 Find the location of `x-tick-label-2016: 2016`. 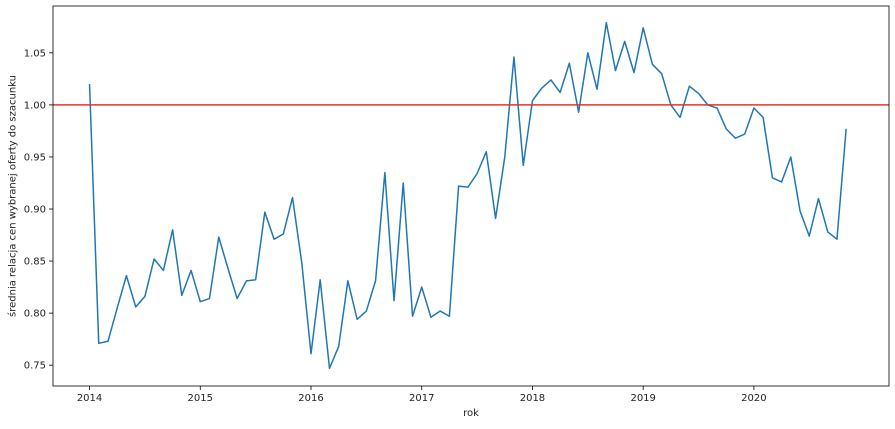

x-tick-label-2016: 2016 is located at coordinates (310, 398).